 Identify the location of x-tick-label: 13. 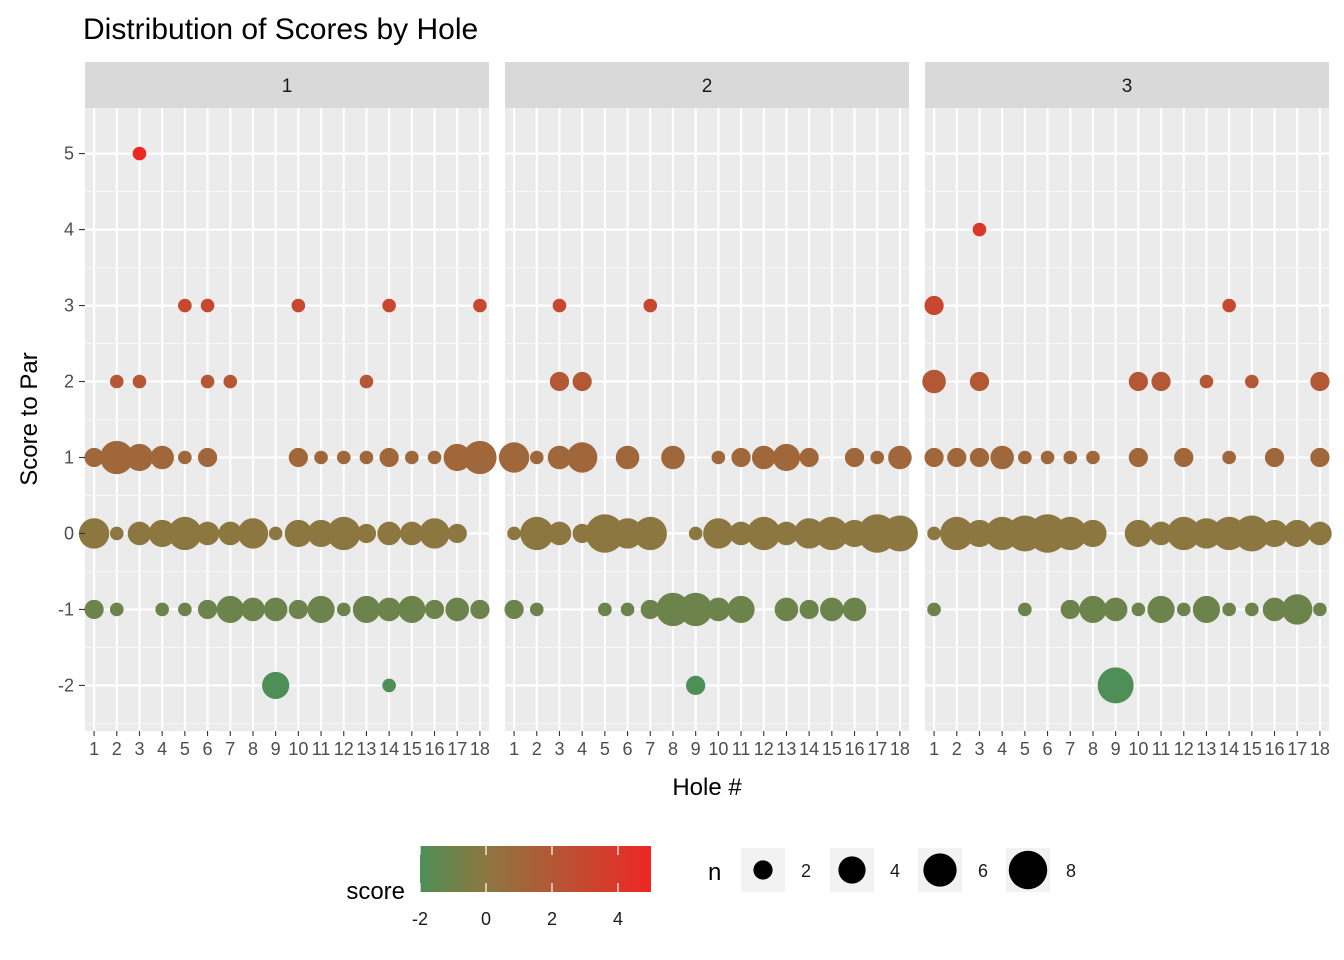
(786, 749).